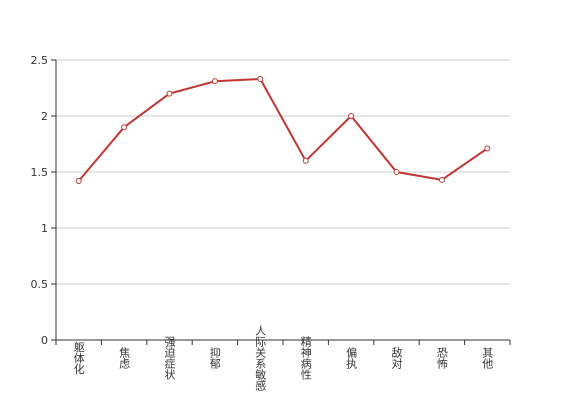 This screenshot has width=567, height=400. I want to click on x-tick-labels: 躯体化 焦虑 强迫症状 抑郁 人际关系敏感 精神病性 偏执 敌对 恐怖 其他, so click(283, 358).